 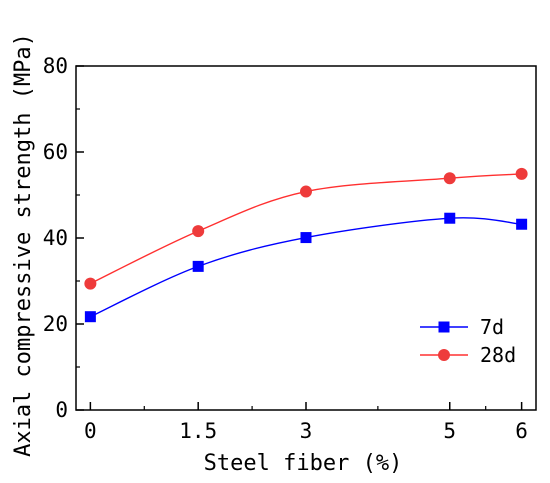 I want to click on y-tick-label: 20, so click(x=55, y=324).